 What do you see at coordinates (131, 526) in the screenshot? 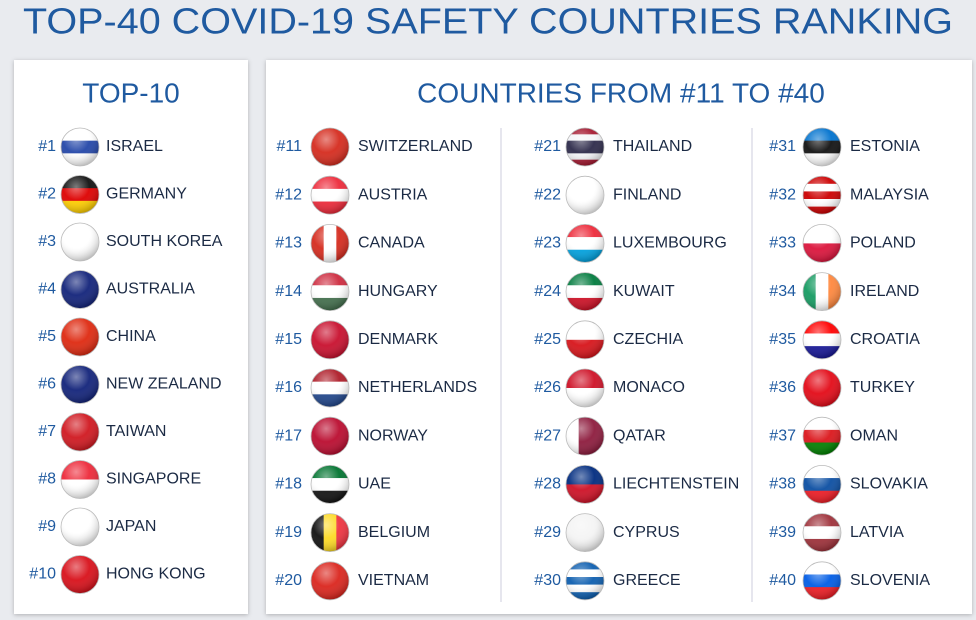
I see `country: JAPAN` at bounding box center [131, 526].